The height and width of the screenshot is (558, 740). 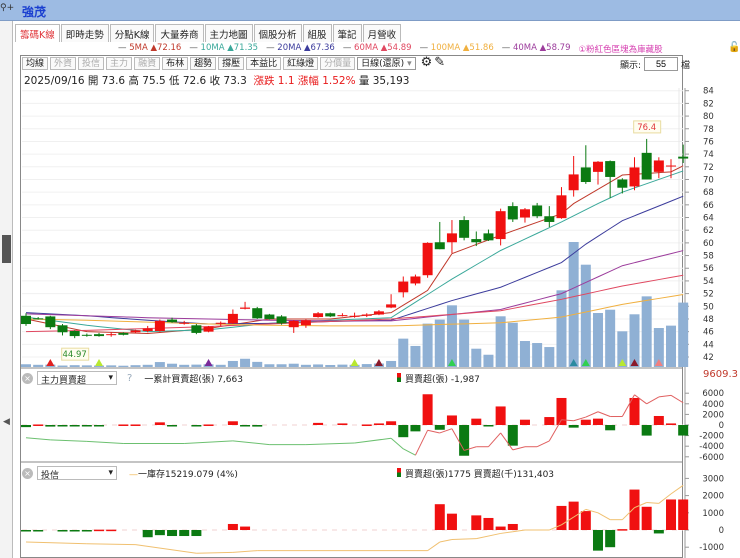 What do you see at coordinates (37, 33) in the screenshot?
I see `tab-0: 籌碼K線` at bounding box center [37, 33].